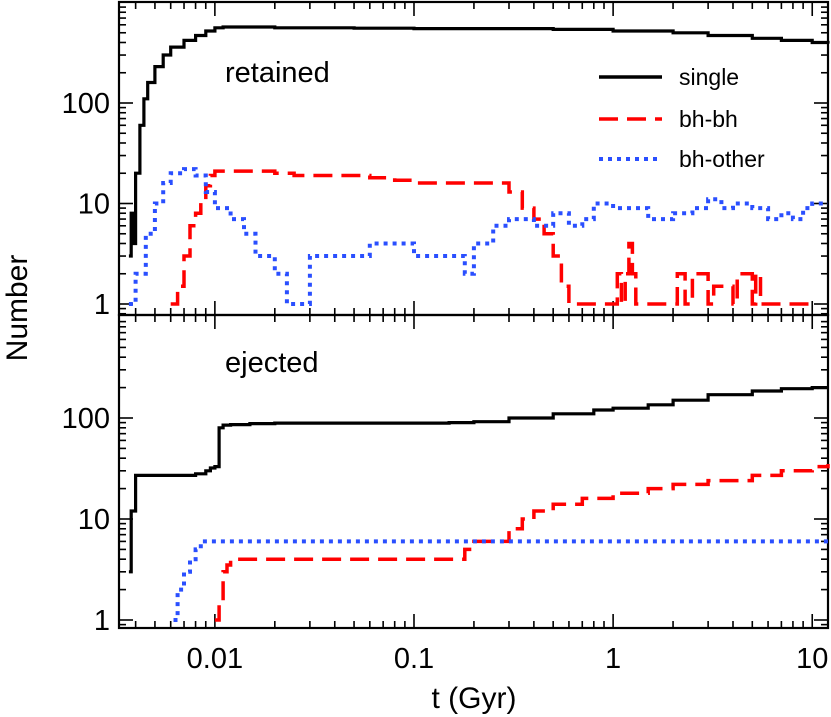 The width and height of the screenshot is (831, 717). I want to click on retained-y-tick-labels: 1 10 100, so click(86, 204).